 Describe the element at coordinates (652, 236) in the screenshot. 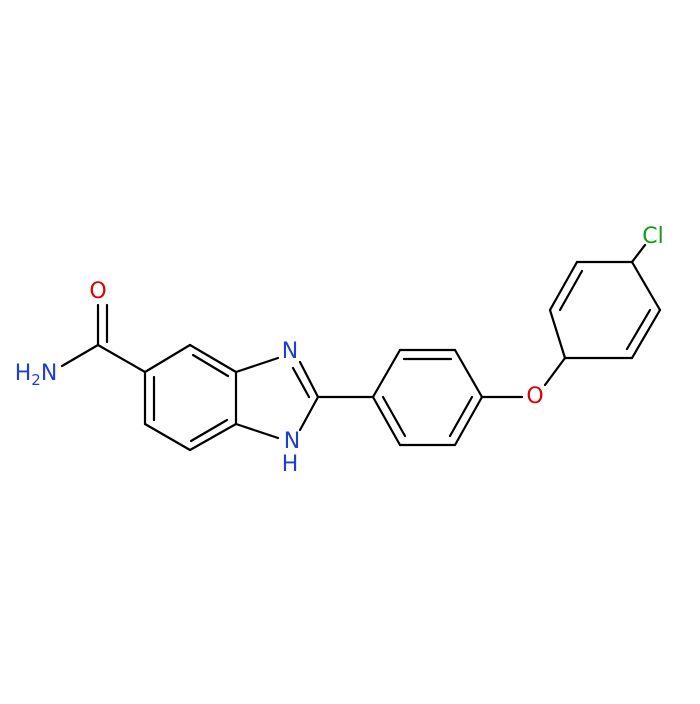

I see `atom-label: Cl` at that location.